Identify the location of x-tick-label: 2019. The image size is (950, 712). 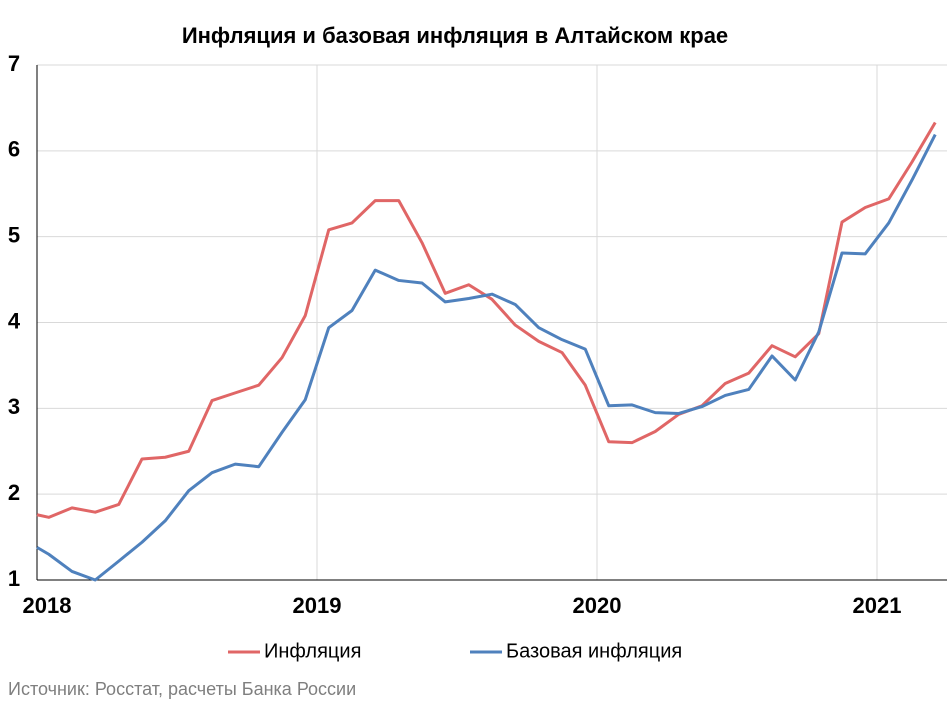
(317, 605).